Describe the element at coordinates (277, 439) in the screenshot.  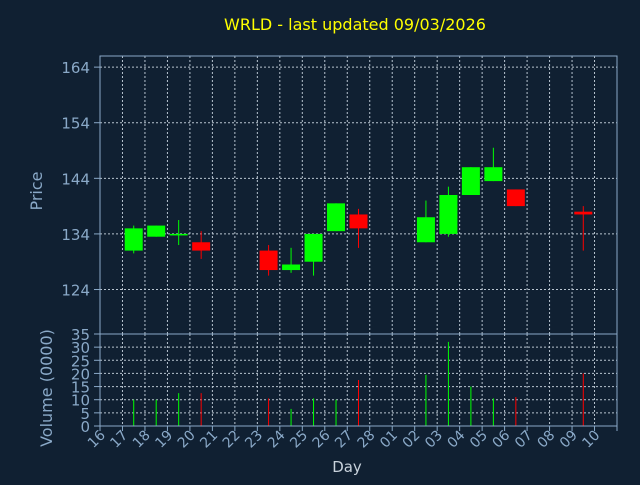
I see `x-tick-label: 24` at that location.